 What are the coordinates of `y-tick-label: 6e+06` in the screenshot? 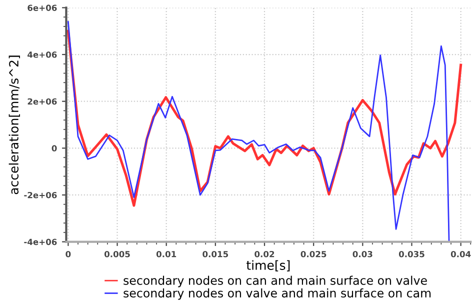 It's located at (42, 7).